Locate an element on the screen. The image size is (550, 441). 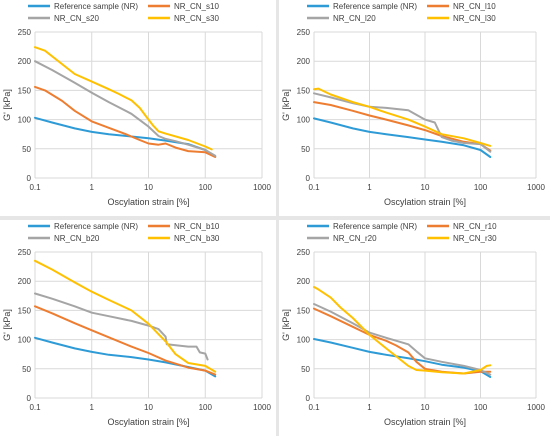
legend-label: NR_CN_l20 is located at coordinates (354, 18).